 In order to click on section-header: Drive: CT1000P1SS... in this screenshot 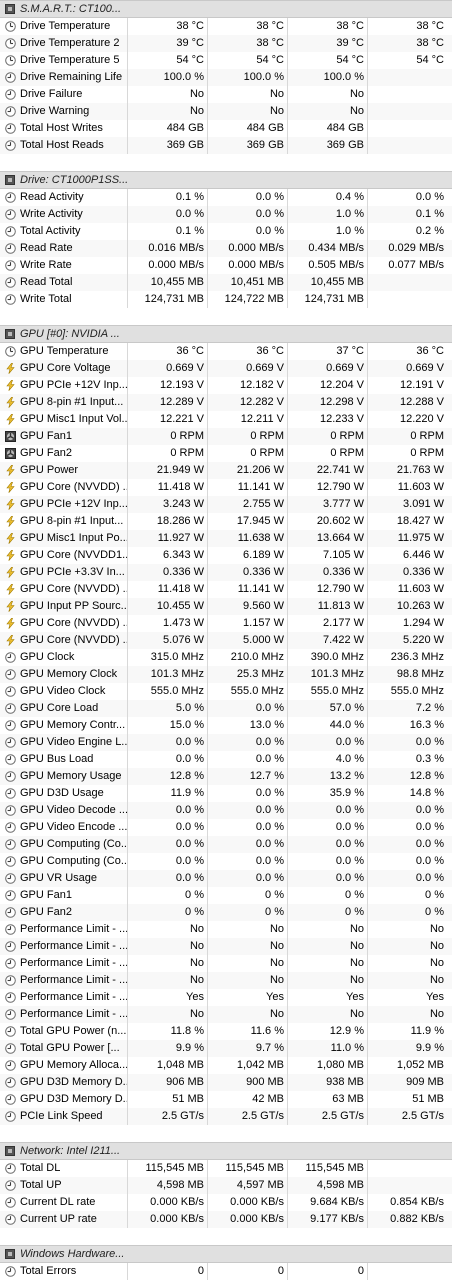, I will do `click(226, 180)`.